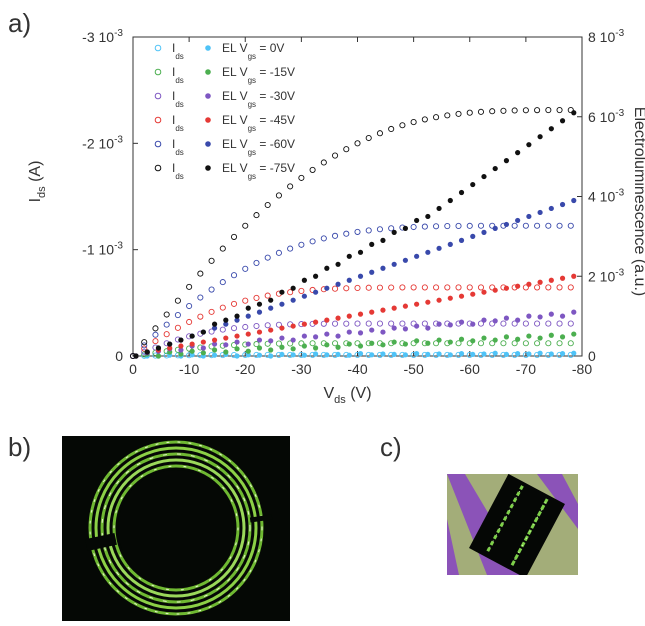 This screenshot has width=645, height=626. Describe the element at coordinates (606, 275) in the screenshot. I see `y-right-tick-label: 2 10-3` at that location.